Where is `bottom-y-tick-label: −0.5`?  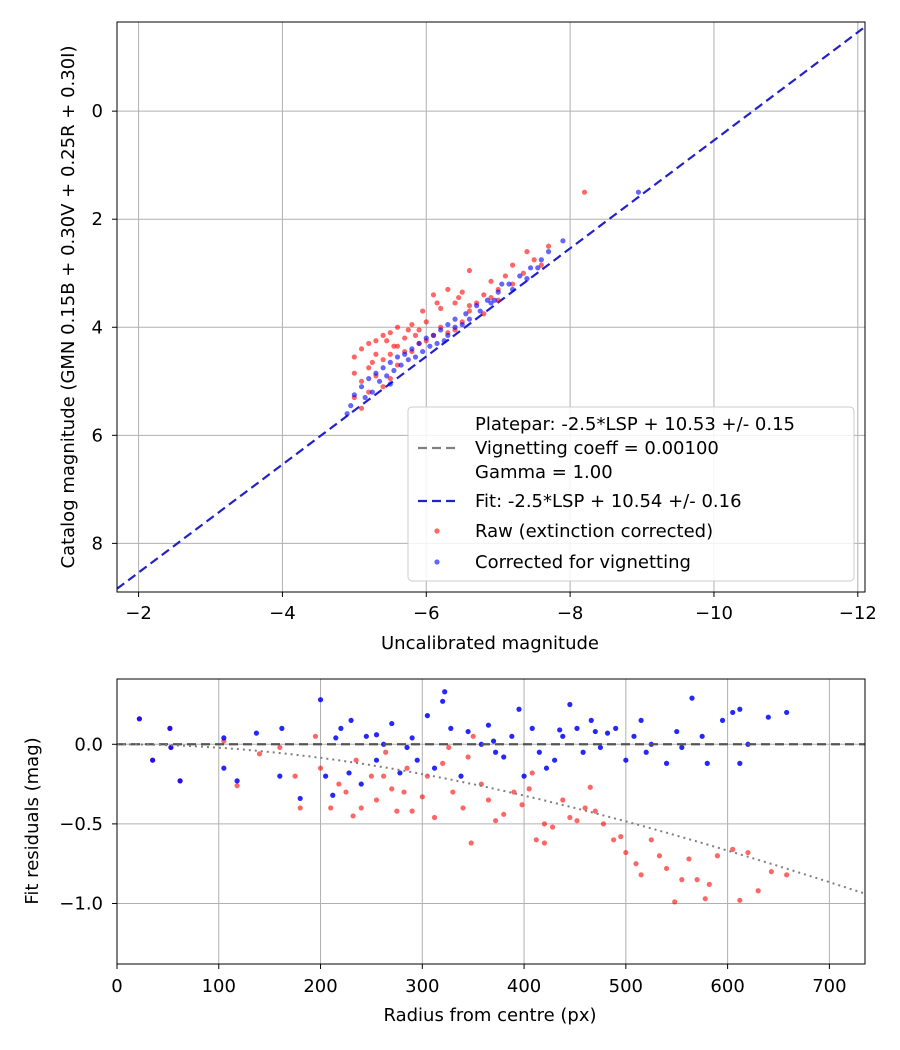 bottom-y-tick-label: −0.5 is located at coordinates (81, 824).